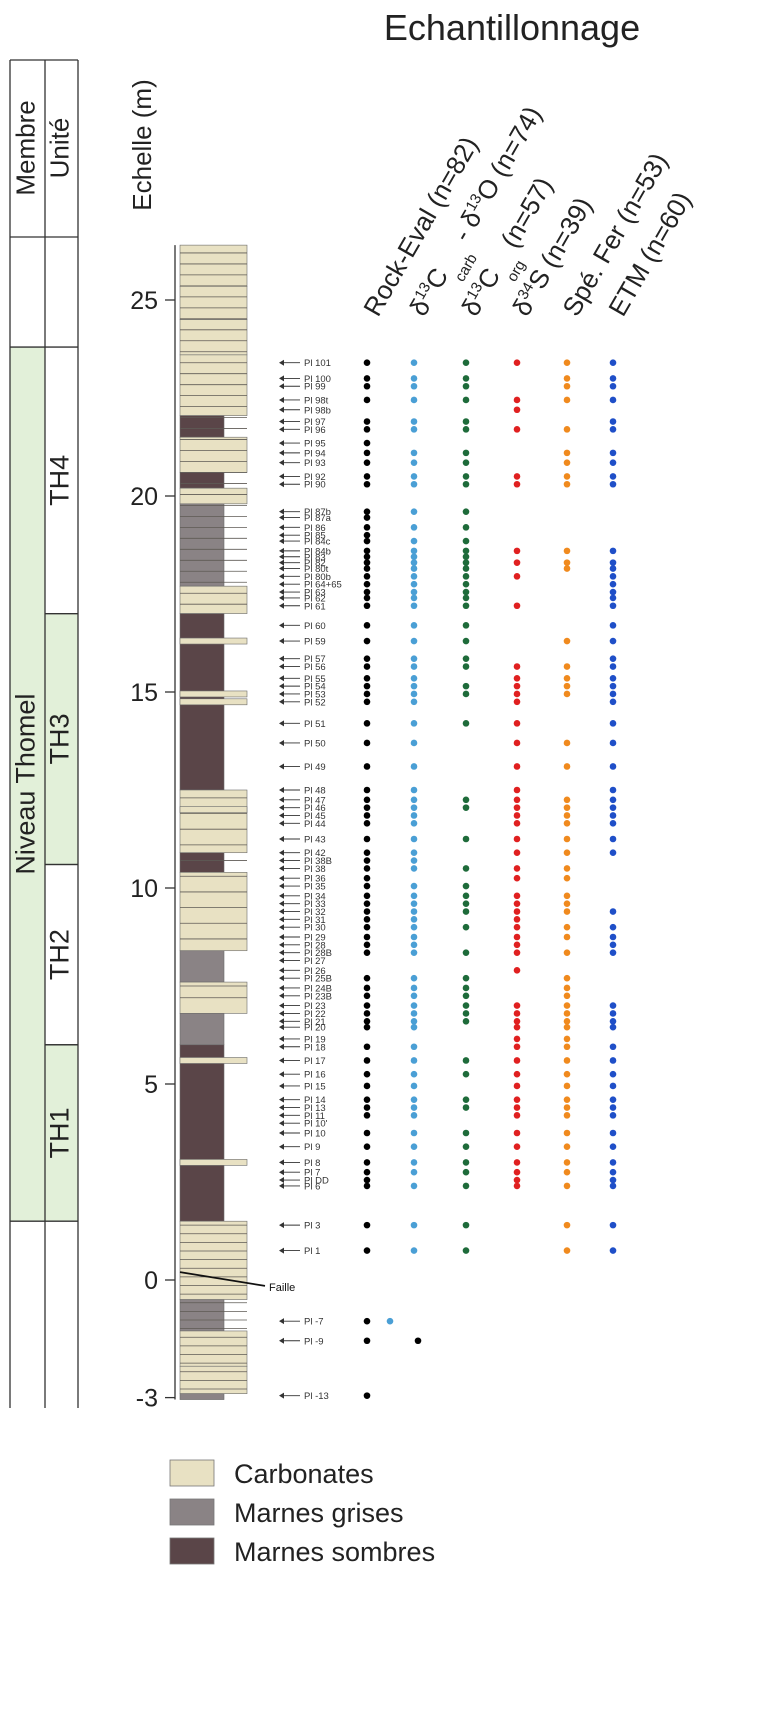 This screenshot has height=1713, width=780. What do you see at coordinates (315, 938) in the screenshot?
I see `sample-label: Pl 29` at bounding box center [315, 938].